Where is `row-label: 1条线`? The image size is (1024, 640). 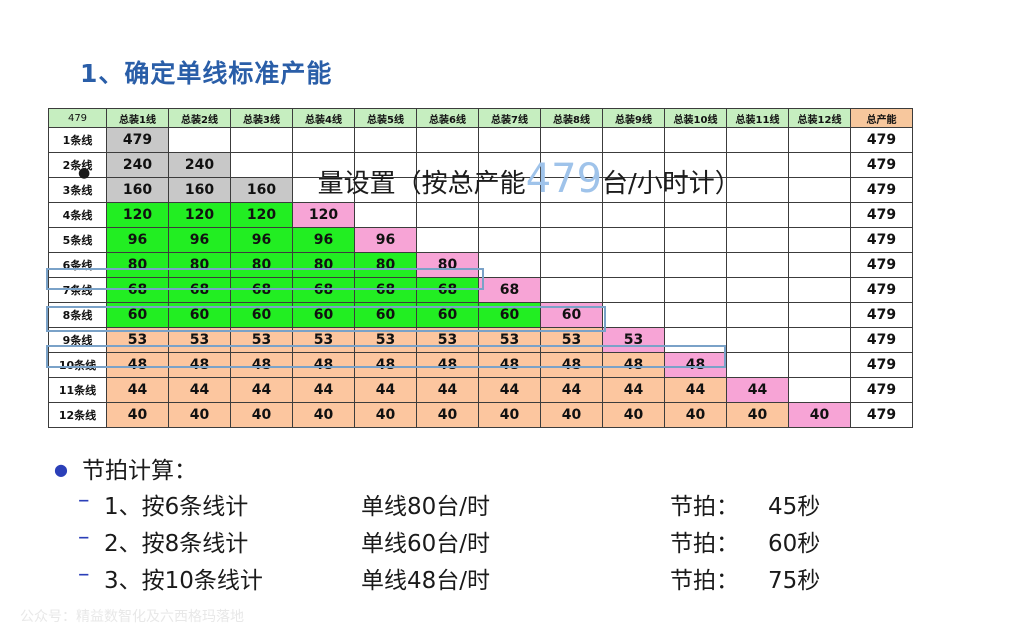
row-label: 1条线 is located at coordinates (77, 140).